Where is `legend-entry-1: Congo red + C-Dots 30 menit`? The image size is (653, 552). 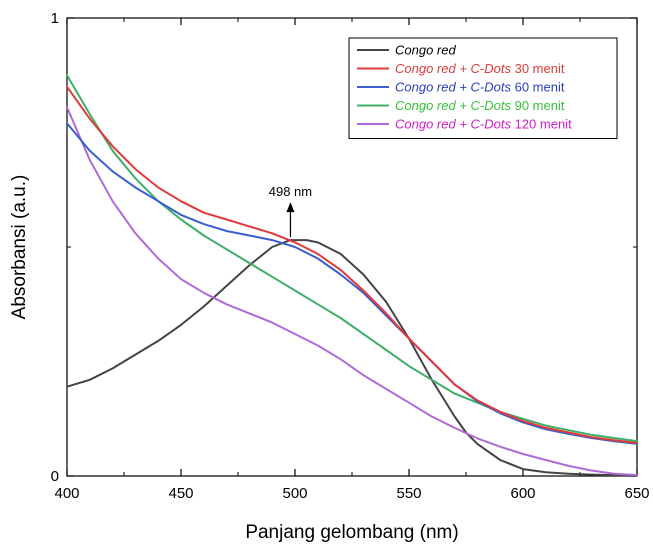 legend-entry-1: Congo red + C-Dots 30 menit is located at coordinates (480, 68).